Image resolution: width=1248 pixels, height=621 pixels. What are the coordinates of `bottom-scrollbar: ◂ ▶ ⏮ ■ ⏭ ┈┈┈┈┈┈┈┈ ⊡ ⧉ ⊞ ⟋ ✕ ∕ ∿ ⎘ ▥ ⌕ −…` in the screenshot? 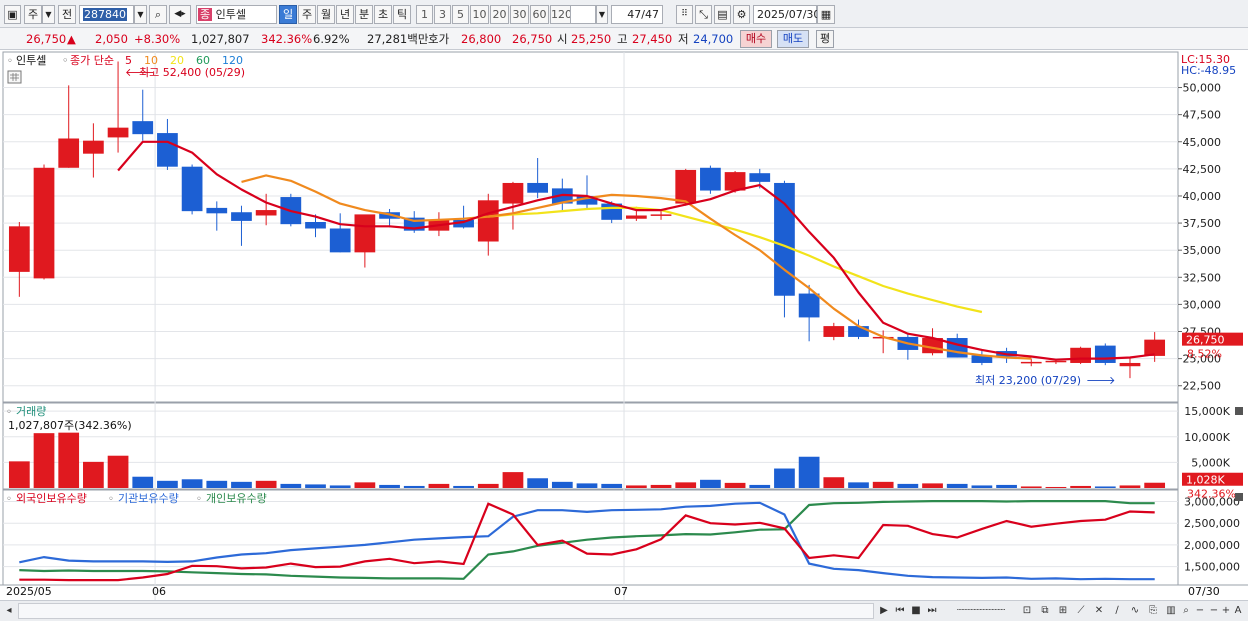 It's located at (624, 610).